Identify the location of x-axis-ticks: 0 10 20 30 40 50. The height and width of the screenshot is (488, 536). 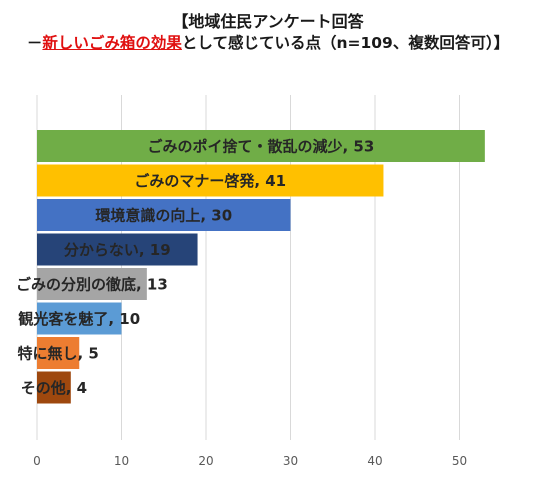
(250, 461).